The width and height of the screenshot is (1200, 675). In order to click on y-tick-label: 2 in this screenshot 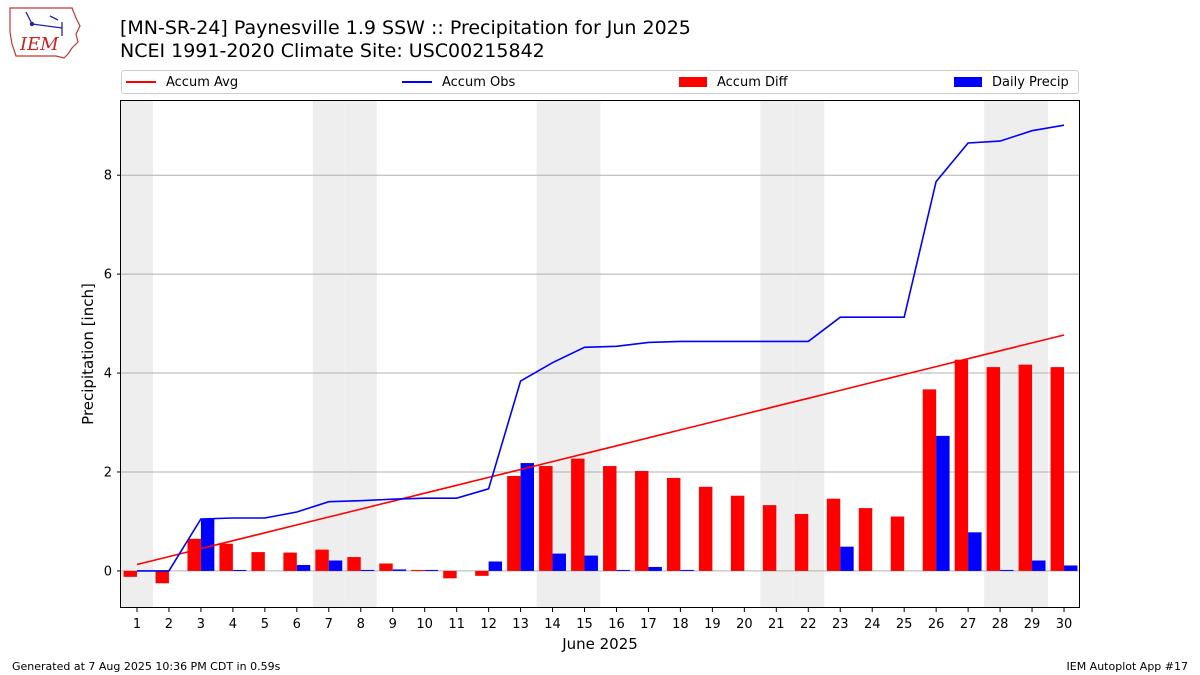, I will do `click(108, 472)`.